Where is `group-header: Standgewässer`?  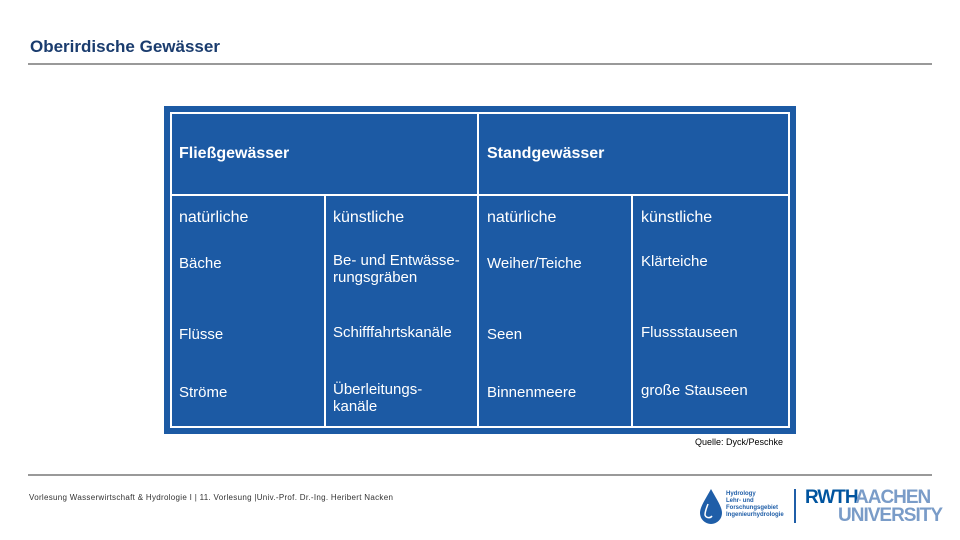
group-header: Standgewässer is located at coordinates (546, 153).